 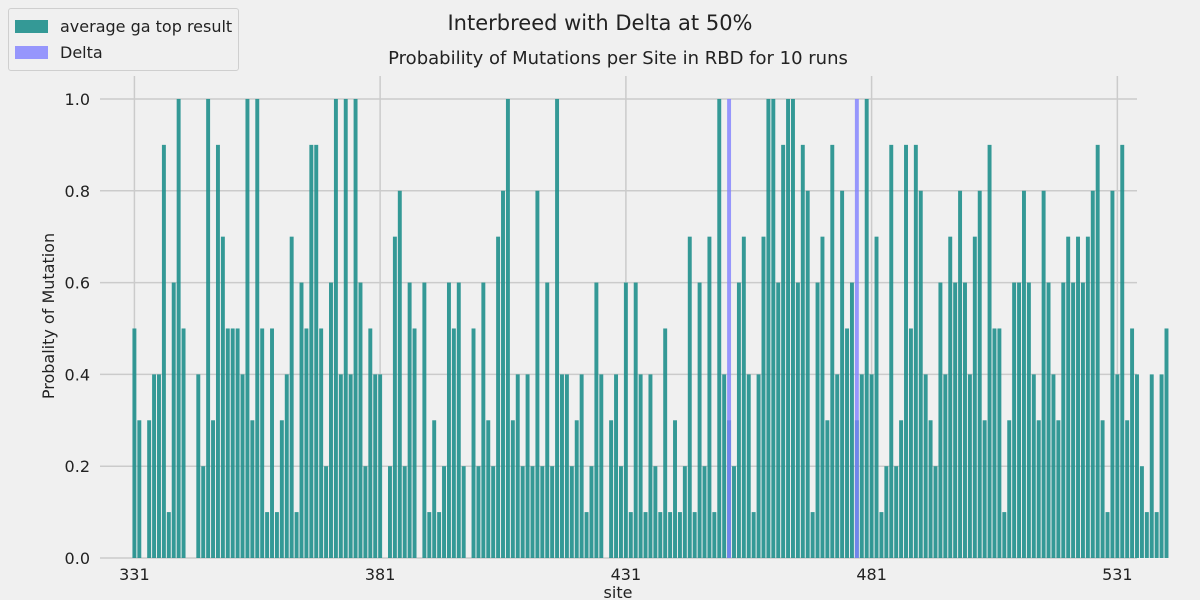 I want to click on y-axis-ticks: 0.0 0.2 0.4 0.6 0.8 1.0, so click(x=77, y=329).